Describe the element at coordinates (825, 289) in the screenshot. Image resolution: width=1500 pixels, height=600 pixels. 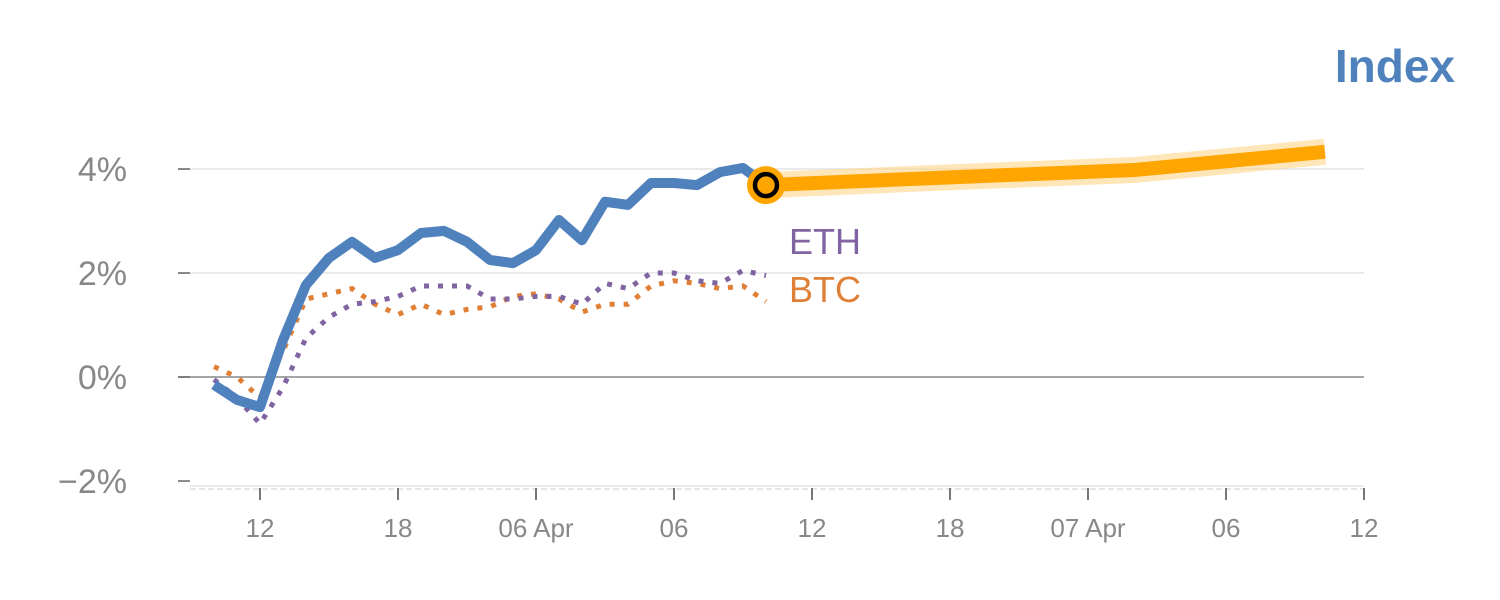
I see `series-label-btc: BTC` at that location.